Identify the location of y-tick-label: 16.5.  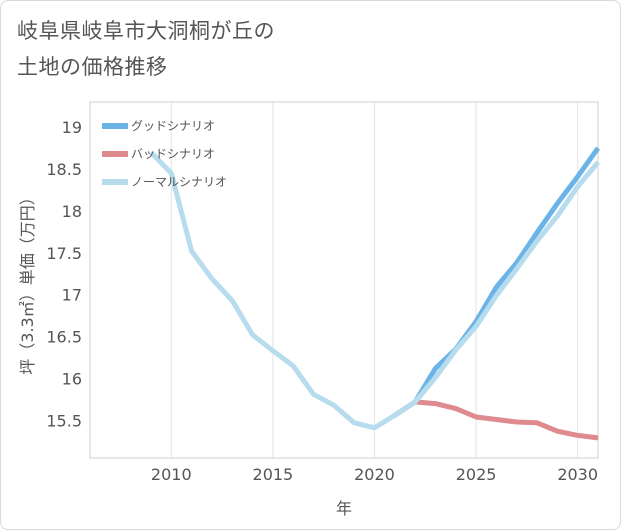
(64, 337).